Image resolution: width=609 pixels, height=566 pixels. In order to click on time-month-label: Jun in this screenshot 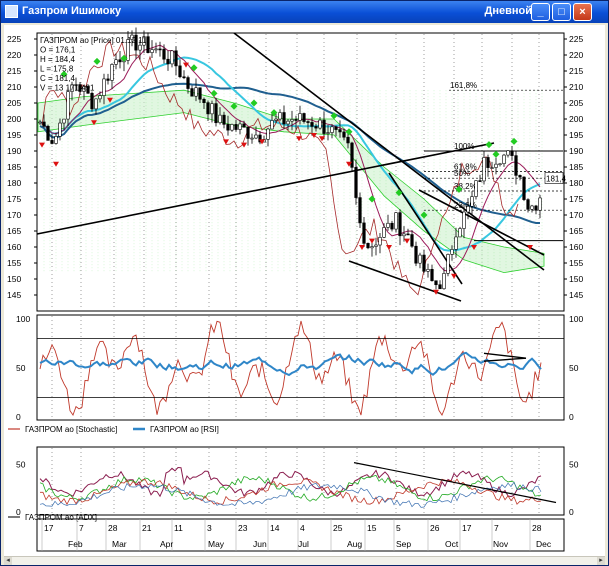, I will do `click(260, 544)`.